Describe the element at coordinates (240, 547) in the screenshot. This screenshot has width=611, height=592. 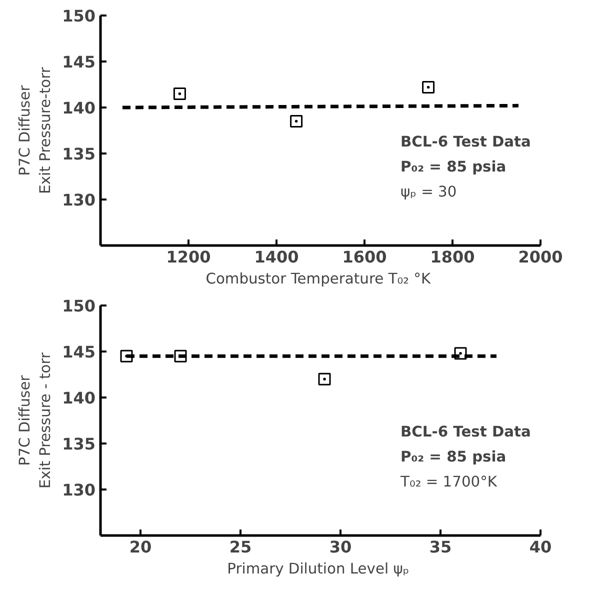
I see `x-tick-label: 25` at that location.